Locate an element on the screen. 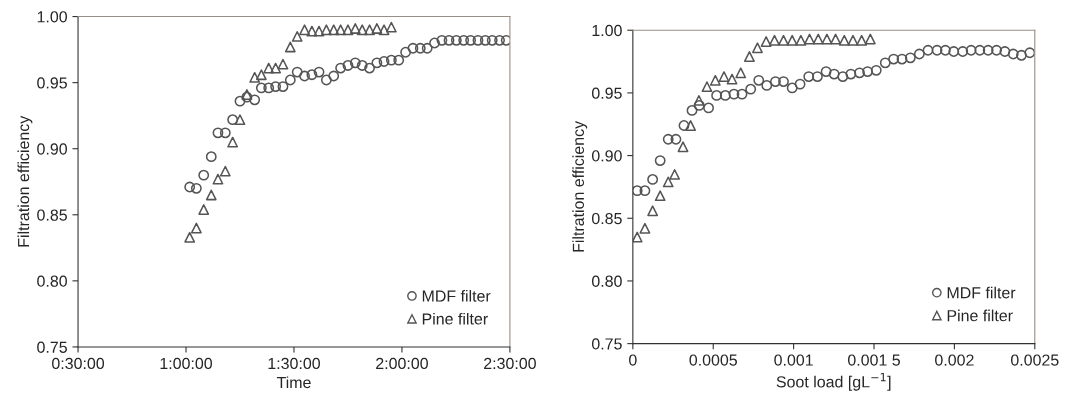  x-tick-label: 0.001 5 is located at coordinates (874, 360).